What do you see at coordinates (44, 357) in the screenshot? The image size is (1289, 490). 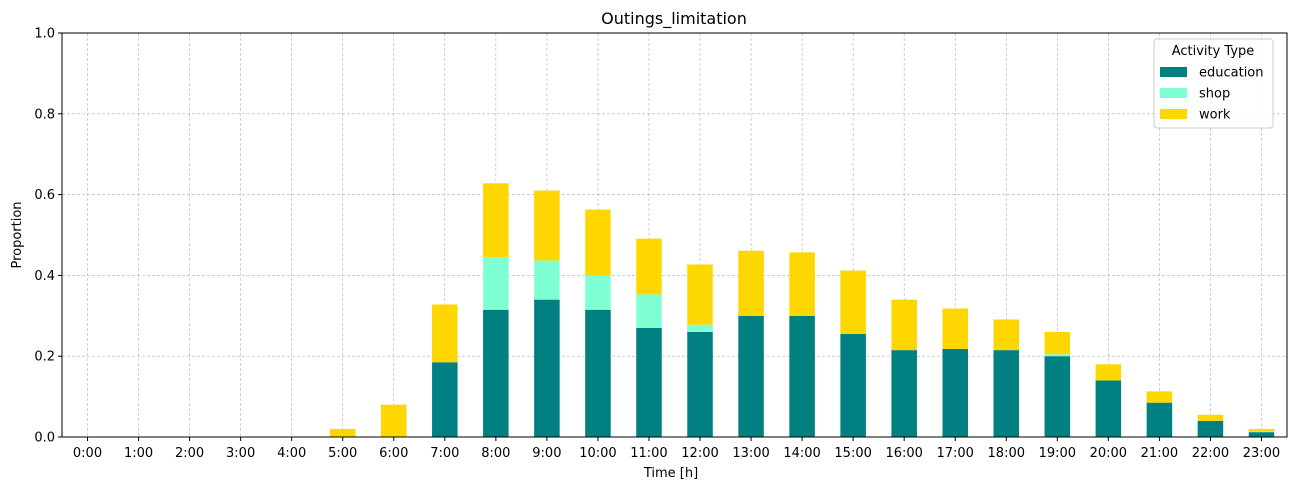 I see `y-tick-label: 0.2` at bounding box center [44, 357].